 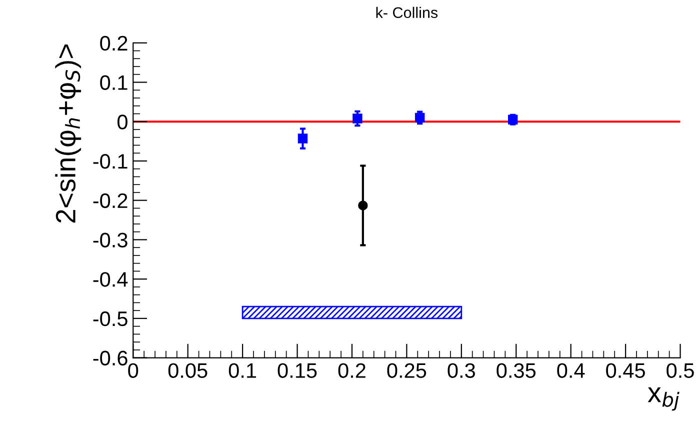 I want to click on x-tick-label: 0.4, so click(x=571, y=370).